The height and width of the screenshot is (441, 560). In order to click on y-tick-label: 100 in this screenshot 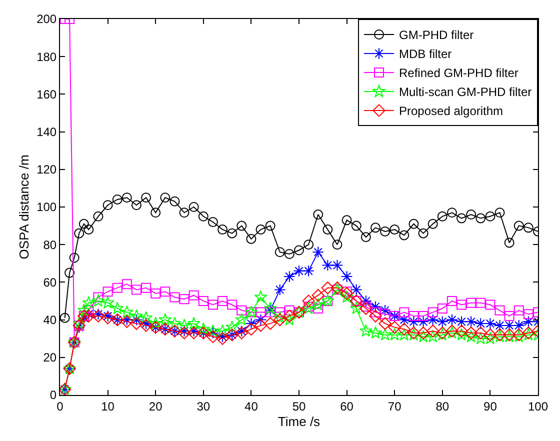, I will do `click(46, 207)`.